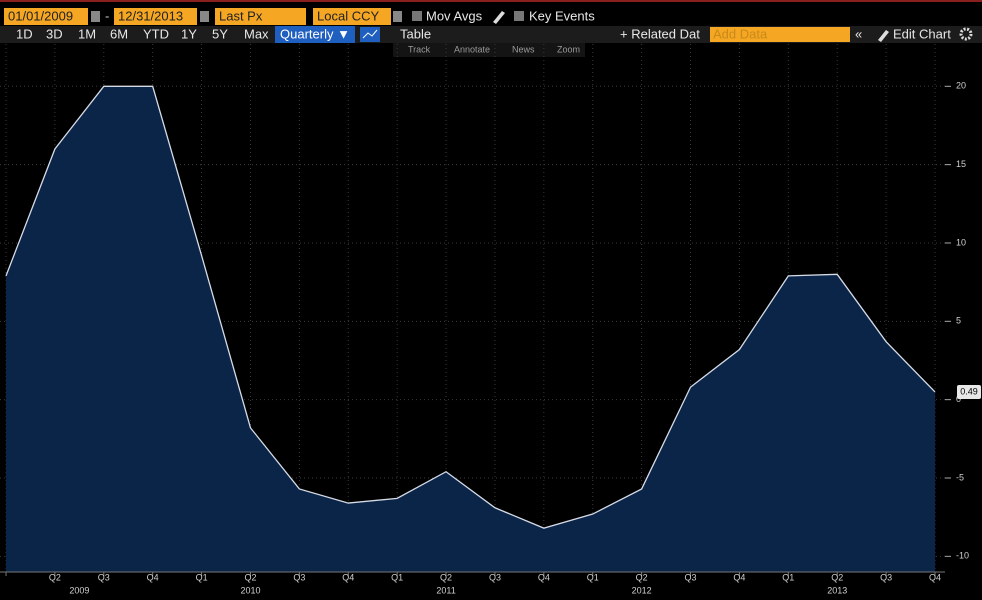  Describe the element at coordinates (568, 49) in the screenshot. I see `chart-tool: Zoom` at that location.